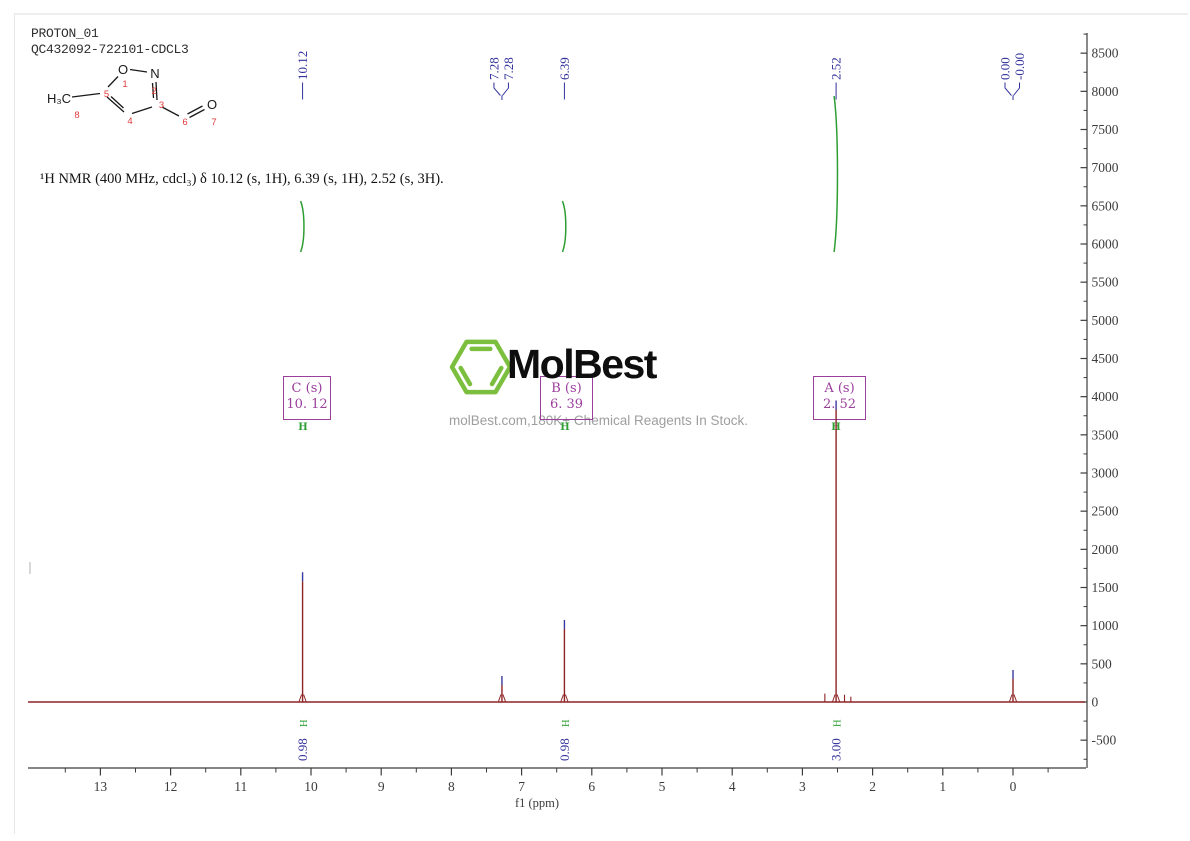 The width and height of the screenshot is (1190, 841). What do you see at coordinates (1105, 320) in the screenshot?
I see `y-tick-label: 5000` at bounding box center [1105, 320].